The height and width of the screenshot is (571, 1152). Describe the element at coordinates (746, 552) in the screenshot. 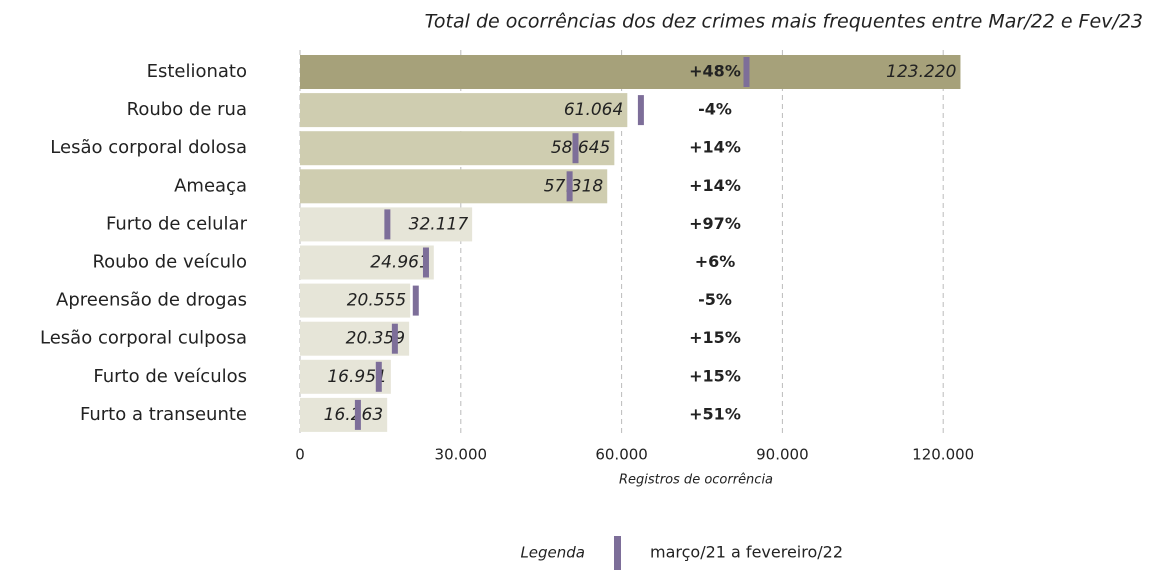

I see `legend-label: março/21 a fevereiro/22` at that location.